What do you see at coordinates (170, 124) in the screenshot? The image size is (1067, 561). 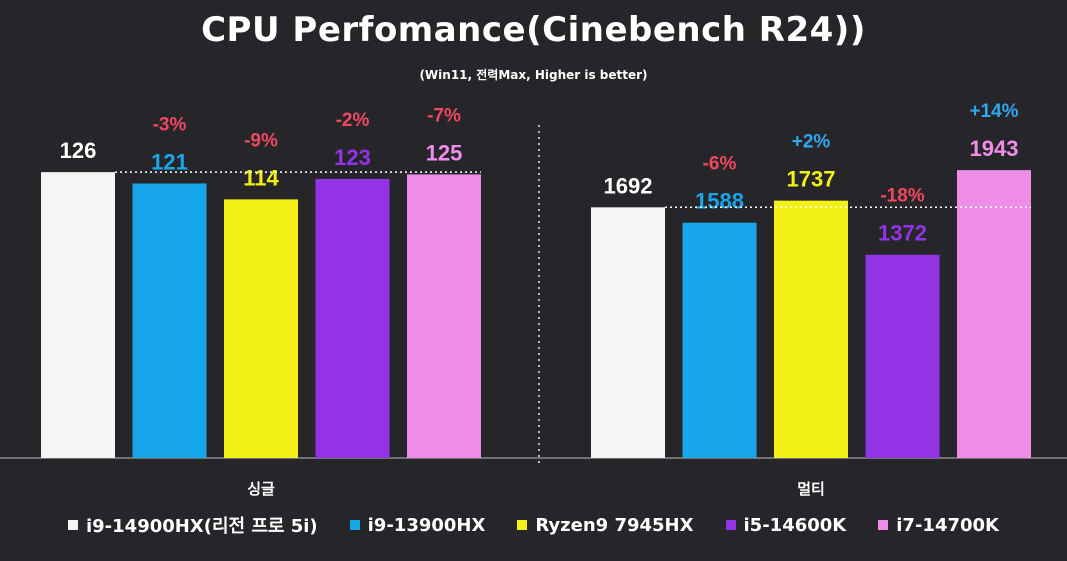 I see `delta-label: -3%` at bounding box center [170, 124].